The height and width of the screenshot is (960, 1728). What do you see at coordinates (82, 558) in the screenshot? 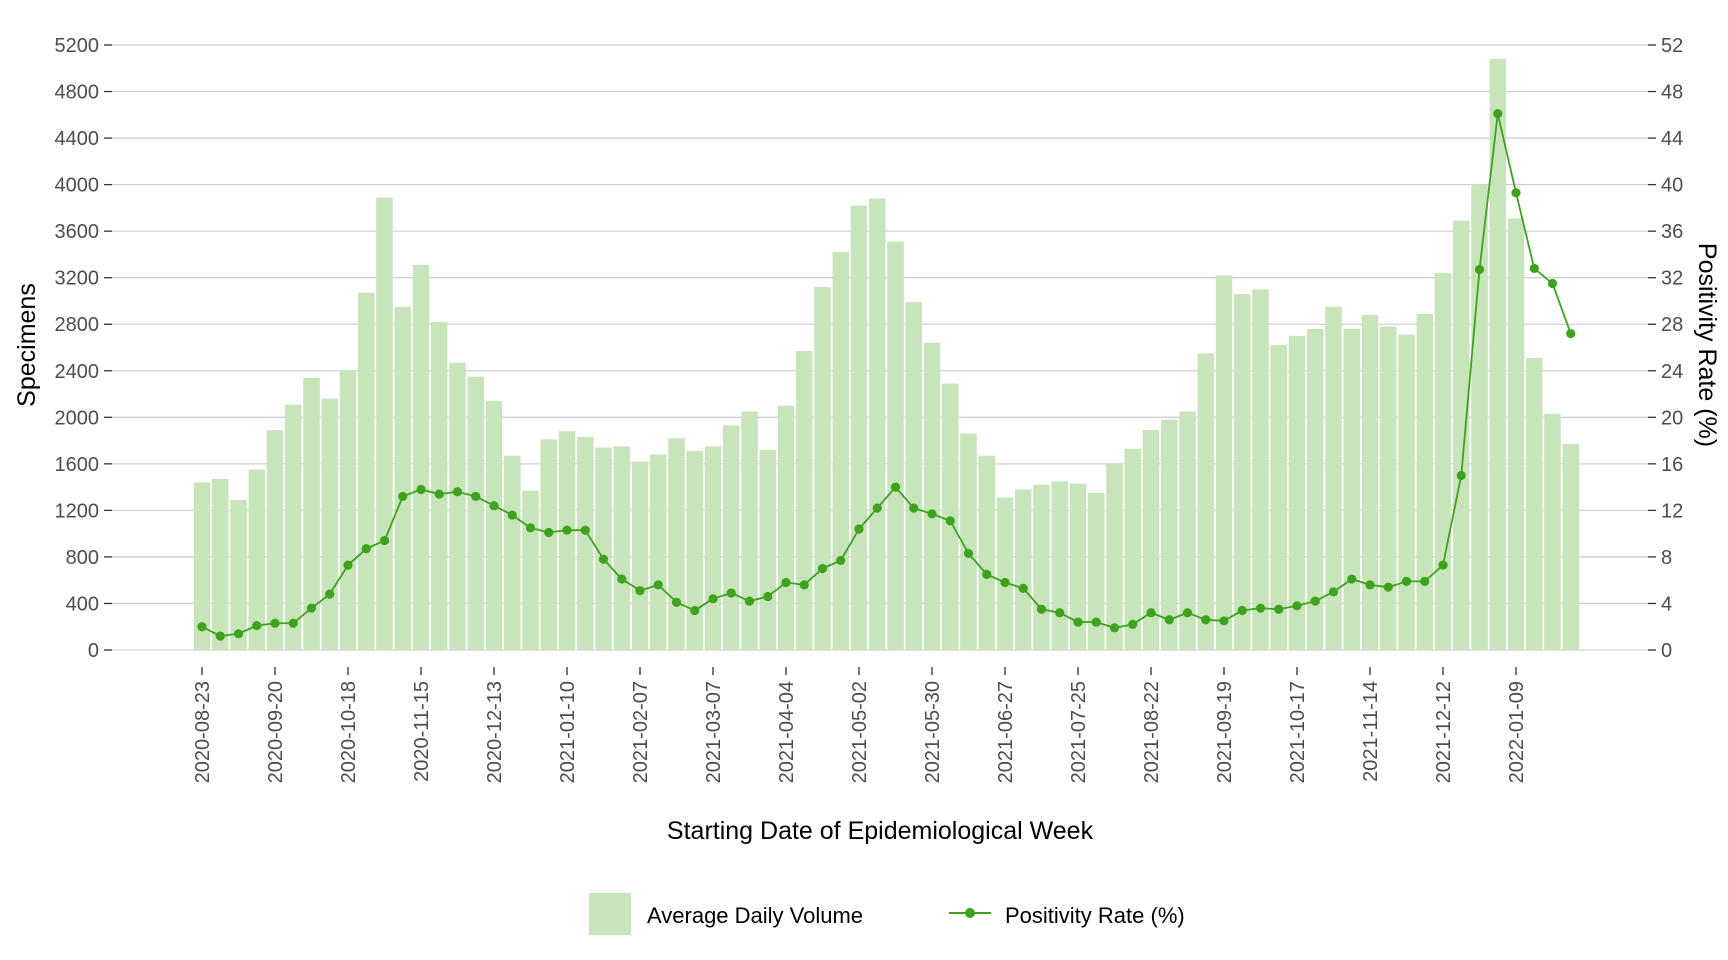
I see `y-left-tick-label: 800` at bounding box center [82, 558].